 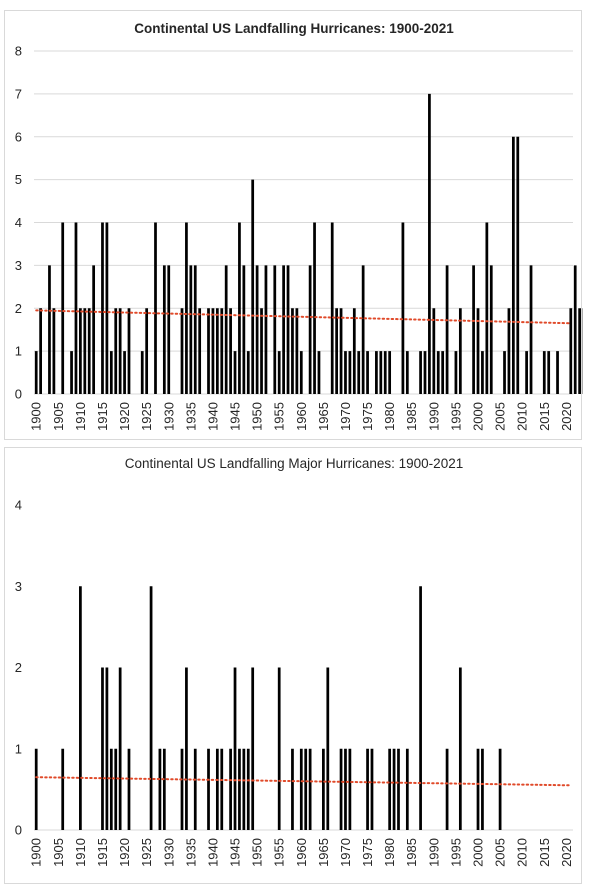 What do you see at coordinates (146, 852) in the screenshot?
I see `x-tick-label: 1925` at bounding box center [146, 852].